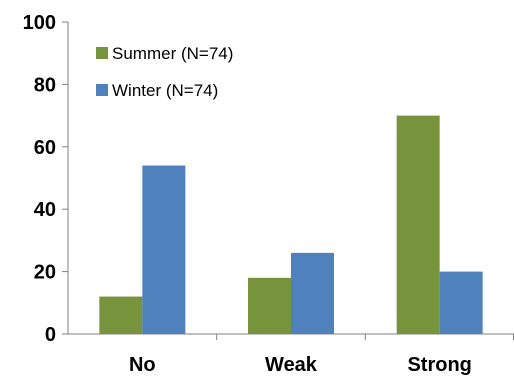 Image resolution: width=514 pixels, height=377 pixels. I want to click on bar-winter-no, so click(164, 249).